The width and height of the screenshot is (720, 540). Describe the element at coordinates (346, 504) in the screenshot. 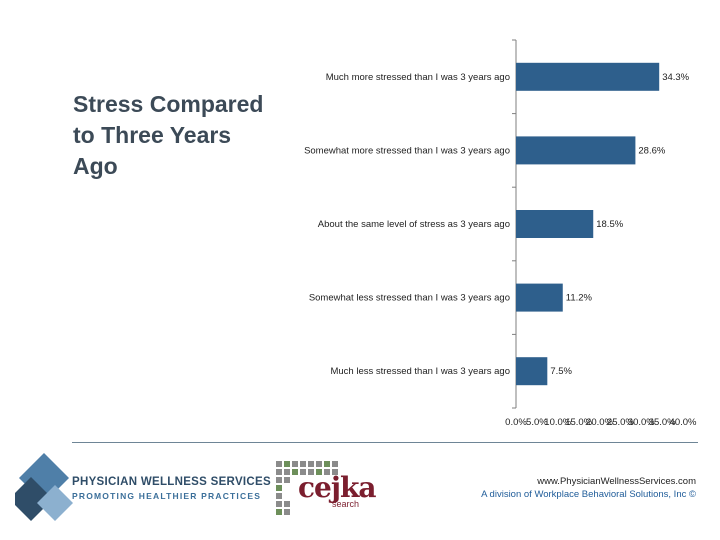

I see `cejka-logo-sub: search` at that location.